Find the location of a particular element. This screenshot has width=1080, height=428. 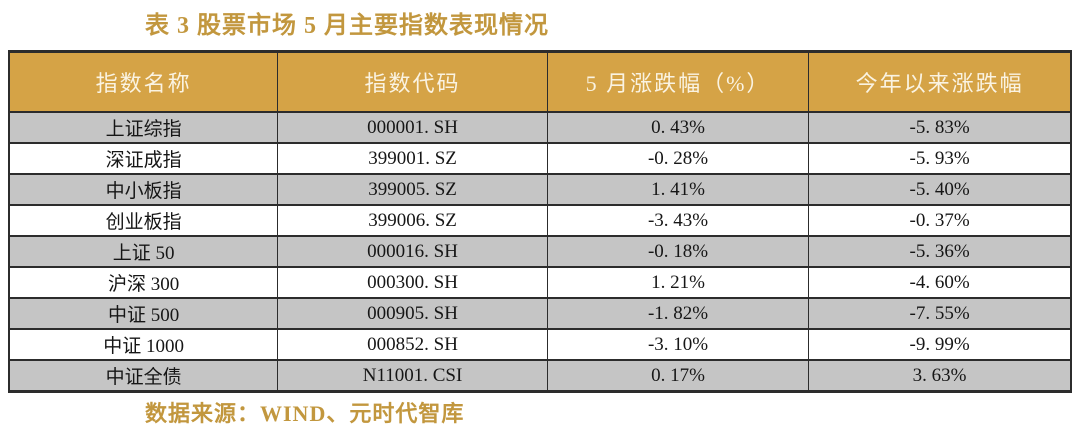

may-change-cell: -0. 18% is located at coordinates (678, 251).